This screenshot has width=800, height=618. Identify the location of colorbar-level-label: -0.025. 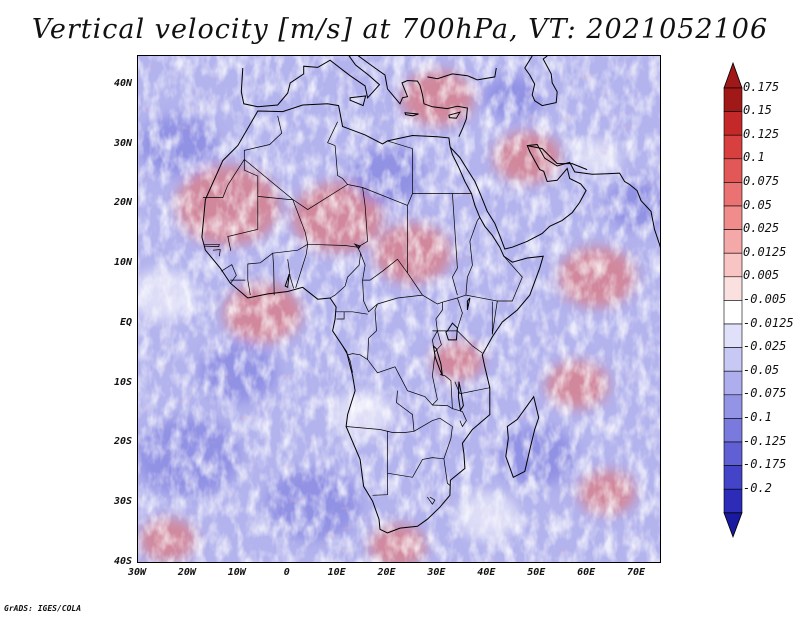
(765, 346).